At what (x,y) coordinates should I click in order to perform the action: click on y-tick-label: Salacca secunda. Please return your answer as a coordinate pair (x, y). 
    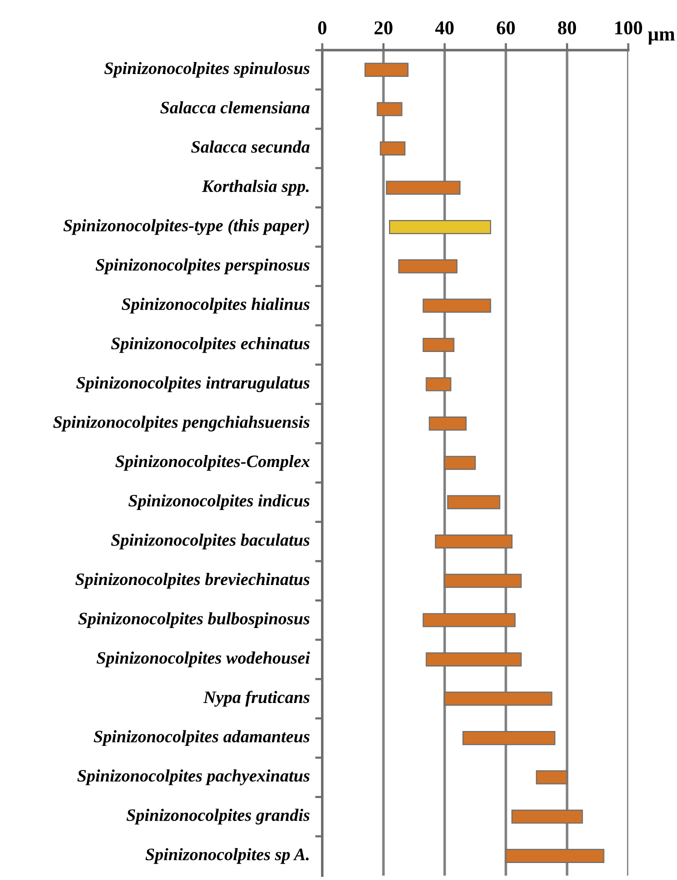
    Looking at the image, I should click on (250, 146).